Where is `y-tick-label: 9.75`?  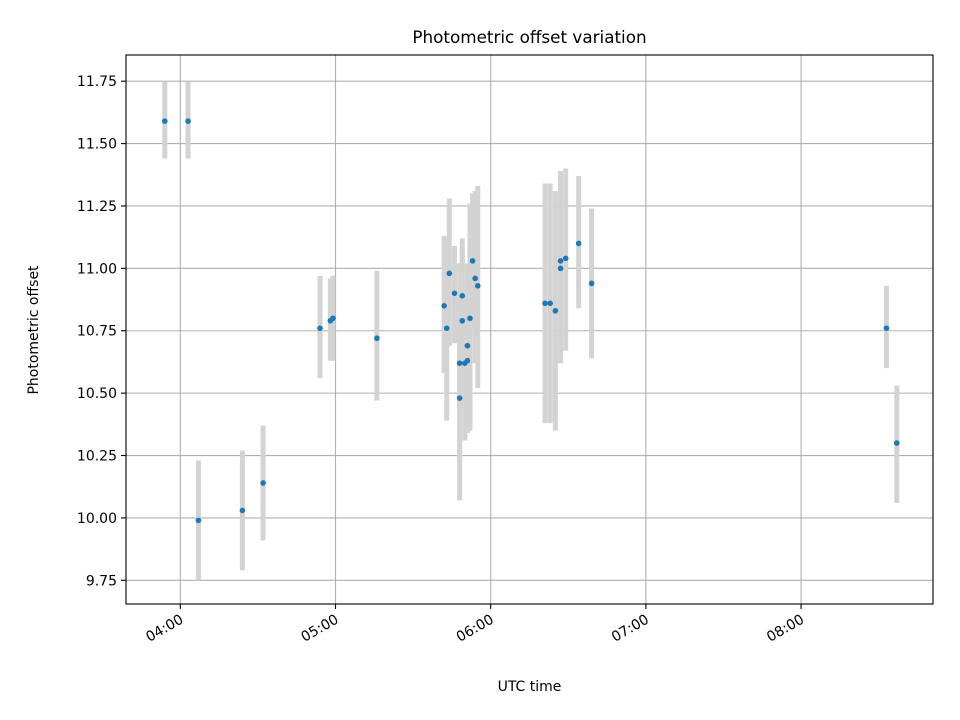
y-tick-label: 9.75 is located at coordinates (101, 581).